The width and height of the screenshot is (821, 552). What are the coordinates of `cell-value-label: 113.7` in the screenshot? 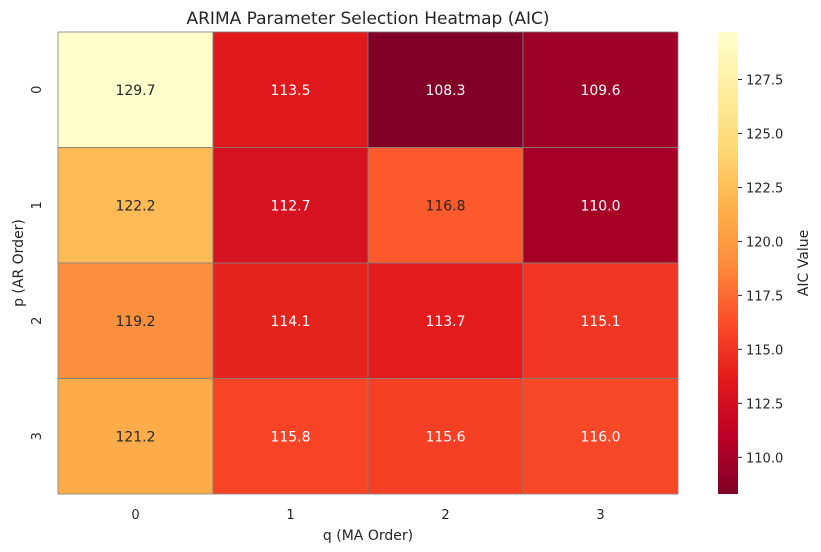 It's located at (445, 322).